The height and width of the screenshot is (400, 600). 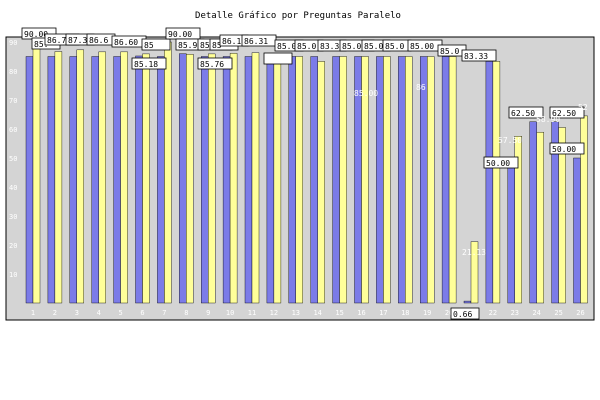 I want to click on x-tick-label: 10, so click(x=230, y=313).